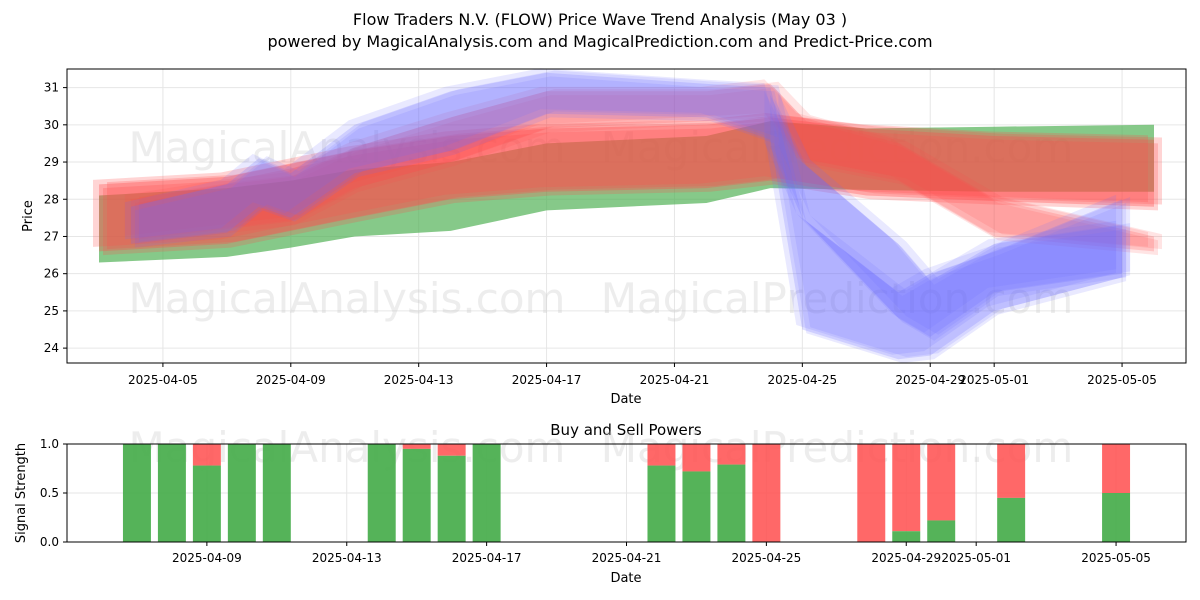 This screenshot has width=1200, height=600. I want to click on signal-title: Buy and Sell Powers, so click(626, 430).